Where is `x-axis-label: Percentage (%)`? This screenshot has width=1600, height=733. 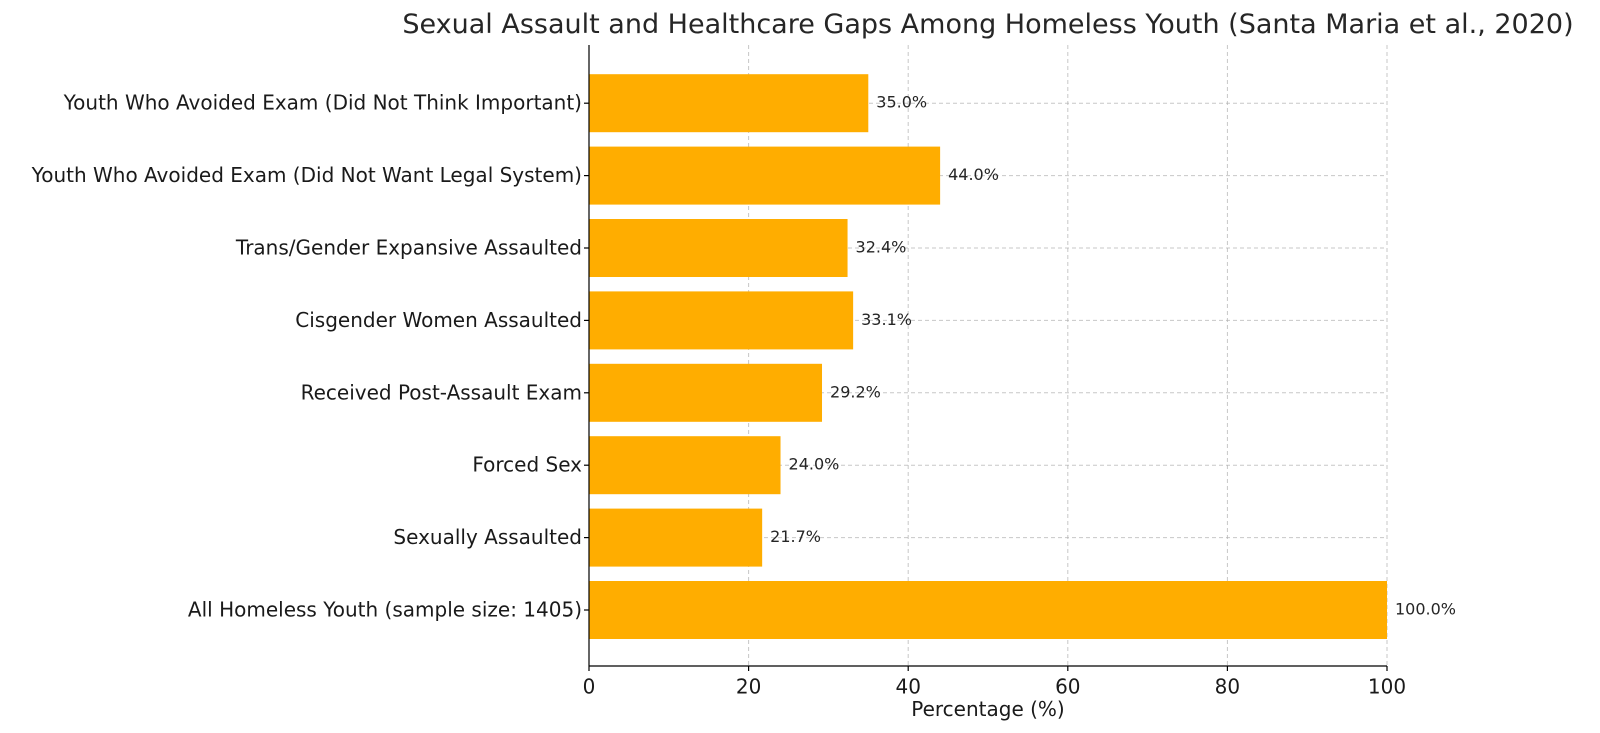
x-axis-label: Percentage (%) is located at coordinates (987, 709).